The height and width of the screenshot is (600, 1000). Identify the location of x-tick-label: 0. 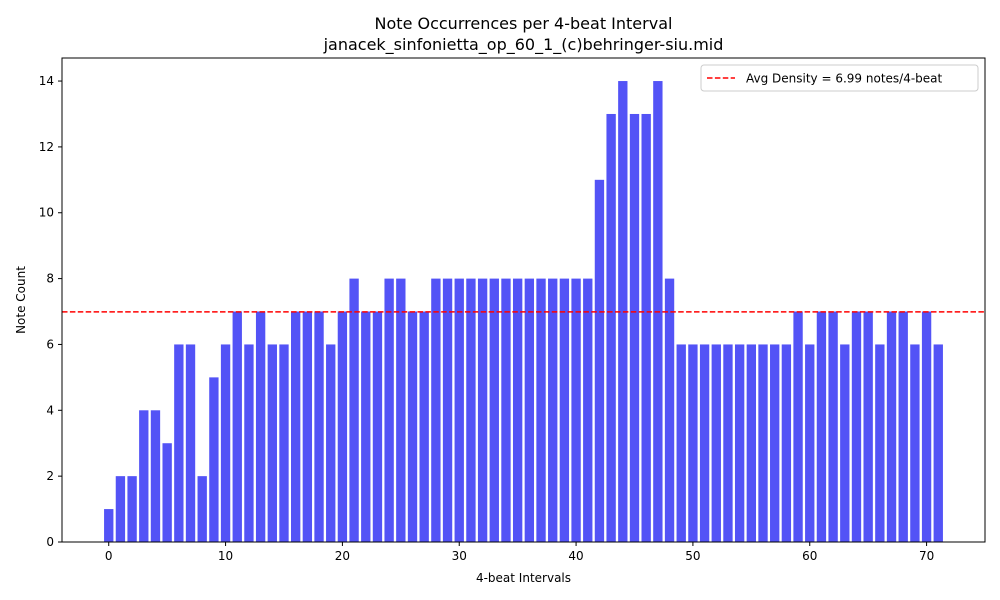
(109, 556).